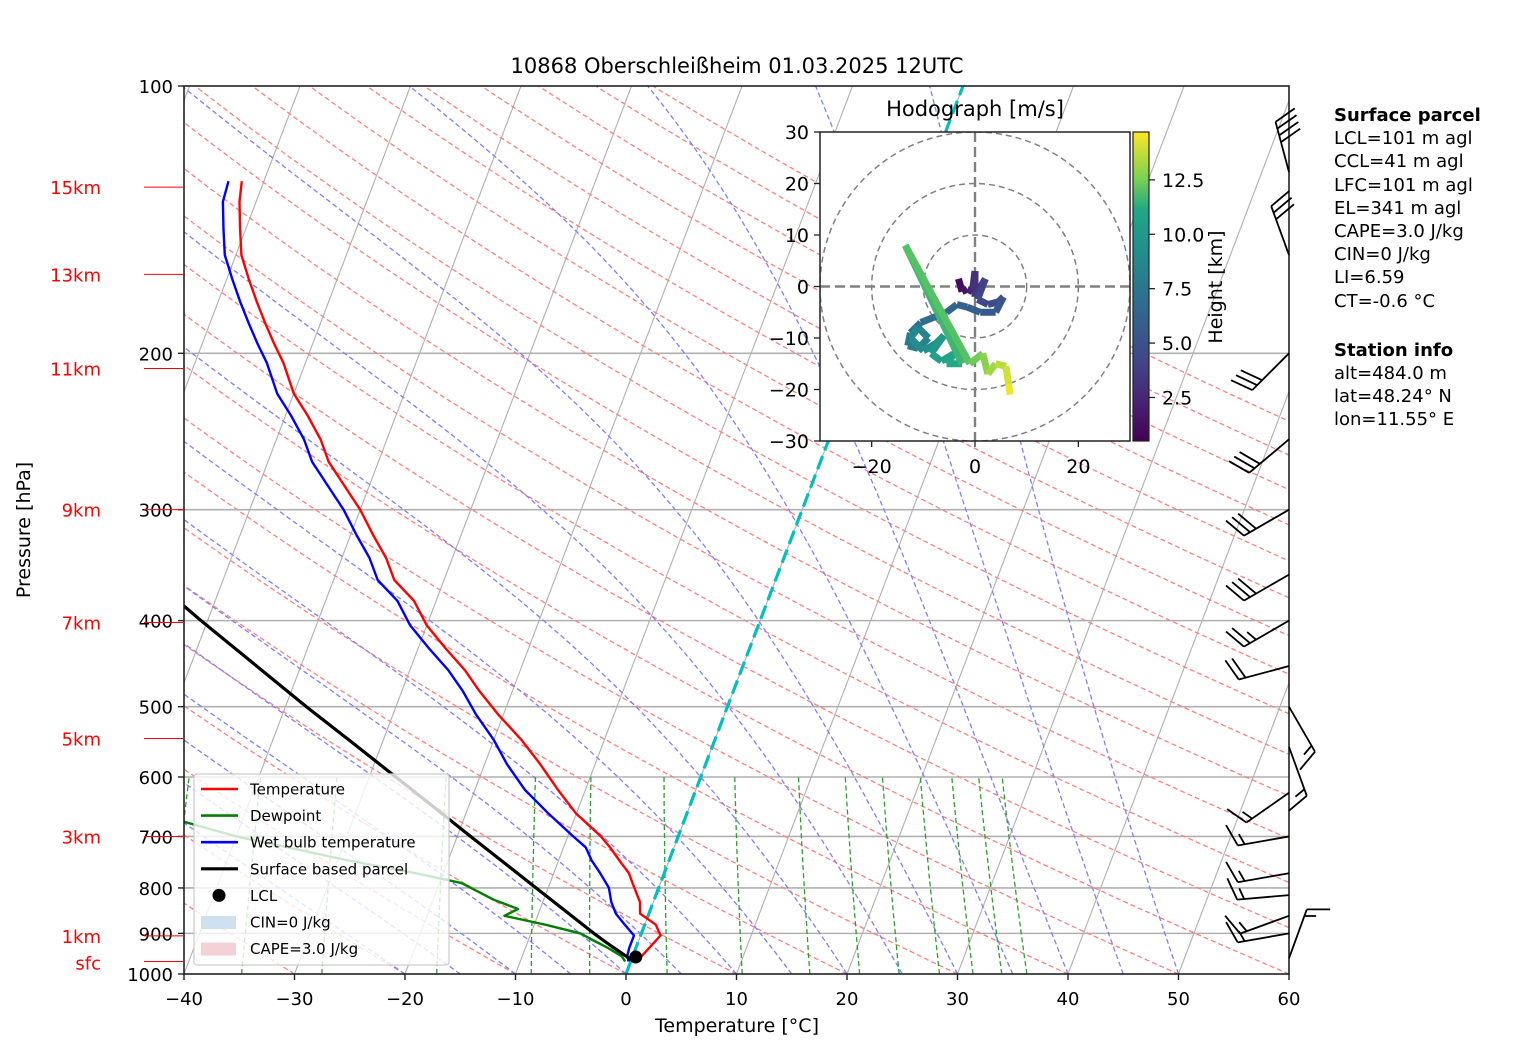 The image size is (1517, 1060). I want to click on x-tick-label: 10, so click(736, 999).